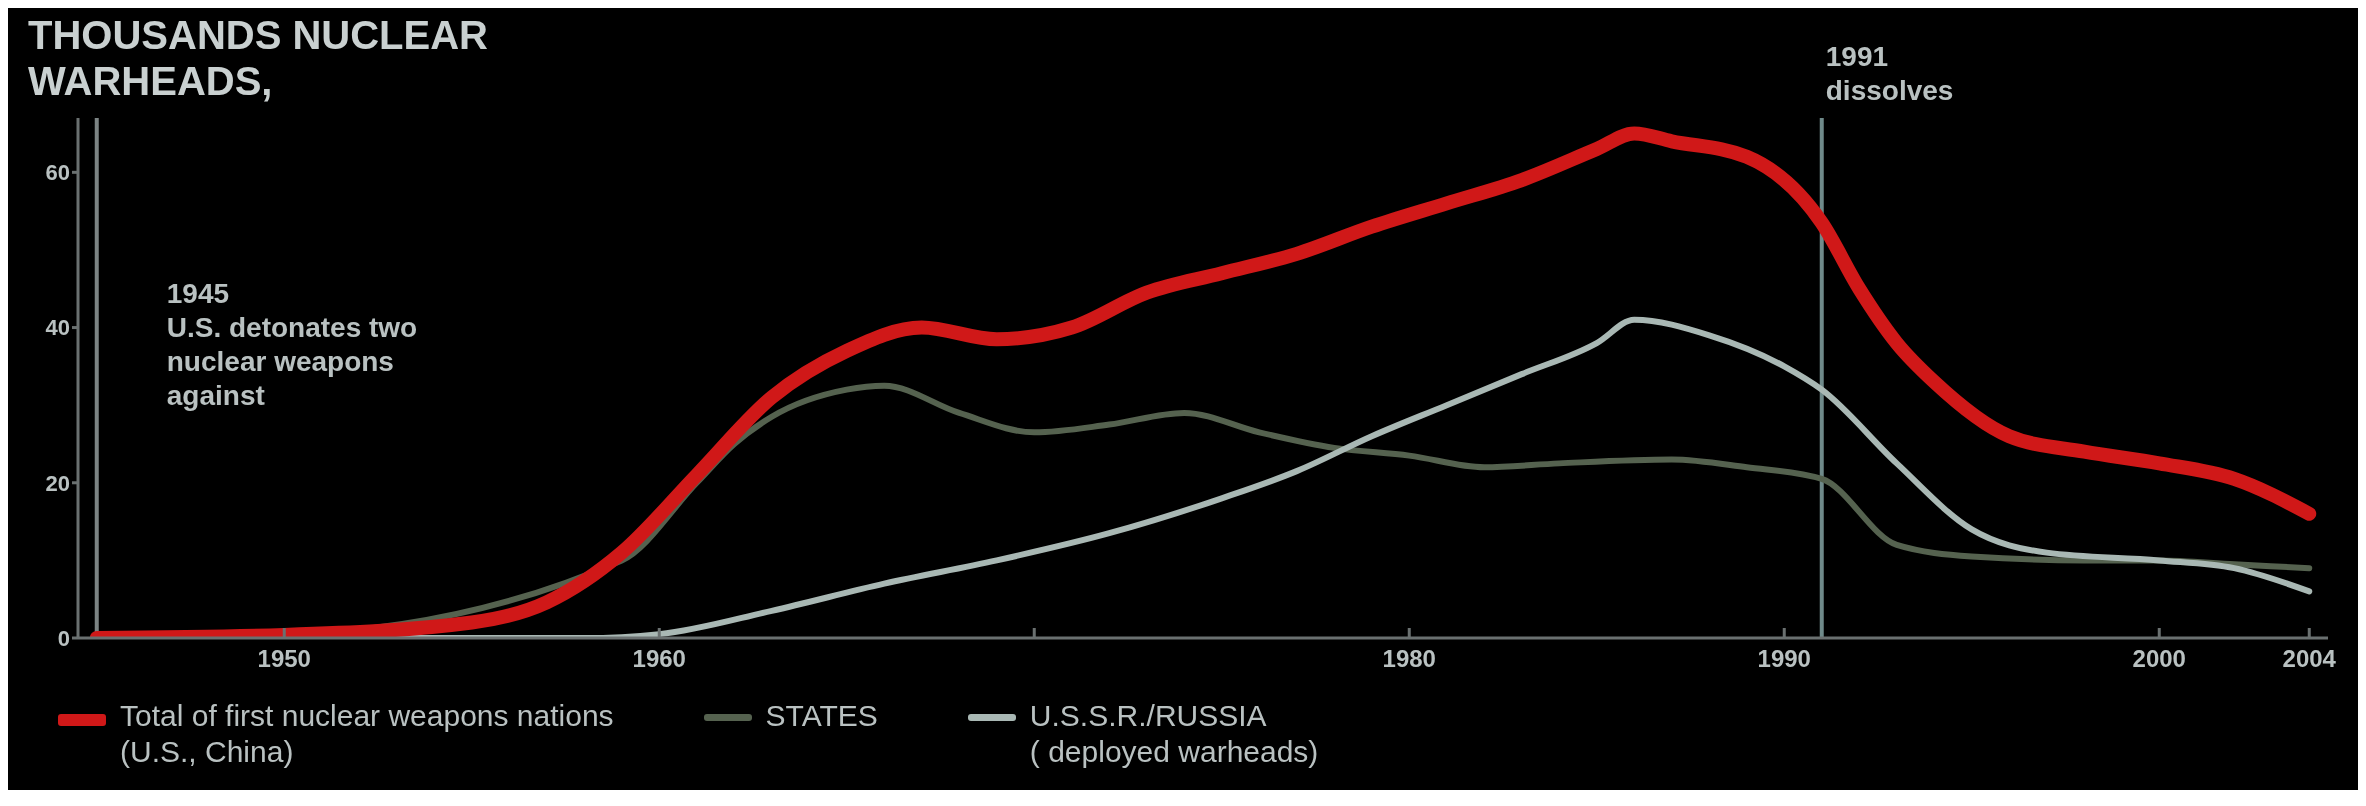 Image resolution: width=2366 pixels, height=806 pixels. Describe the element at coordinates (2309, 659) in the screenshot. I see `x-tick-label: 2004` at that location.